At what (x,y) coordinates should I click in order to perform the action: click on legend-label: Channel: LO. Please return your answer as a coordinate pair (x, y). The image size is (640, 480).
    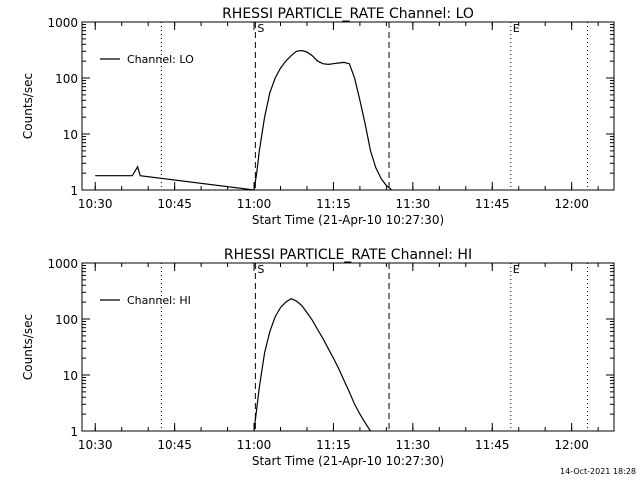
    Looking at the image, I should click on (160, 59).